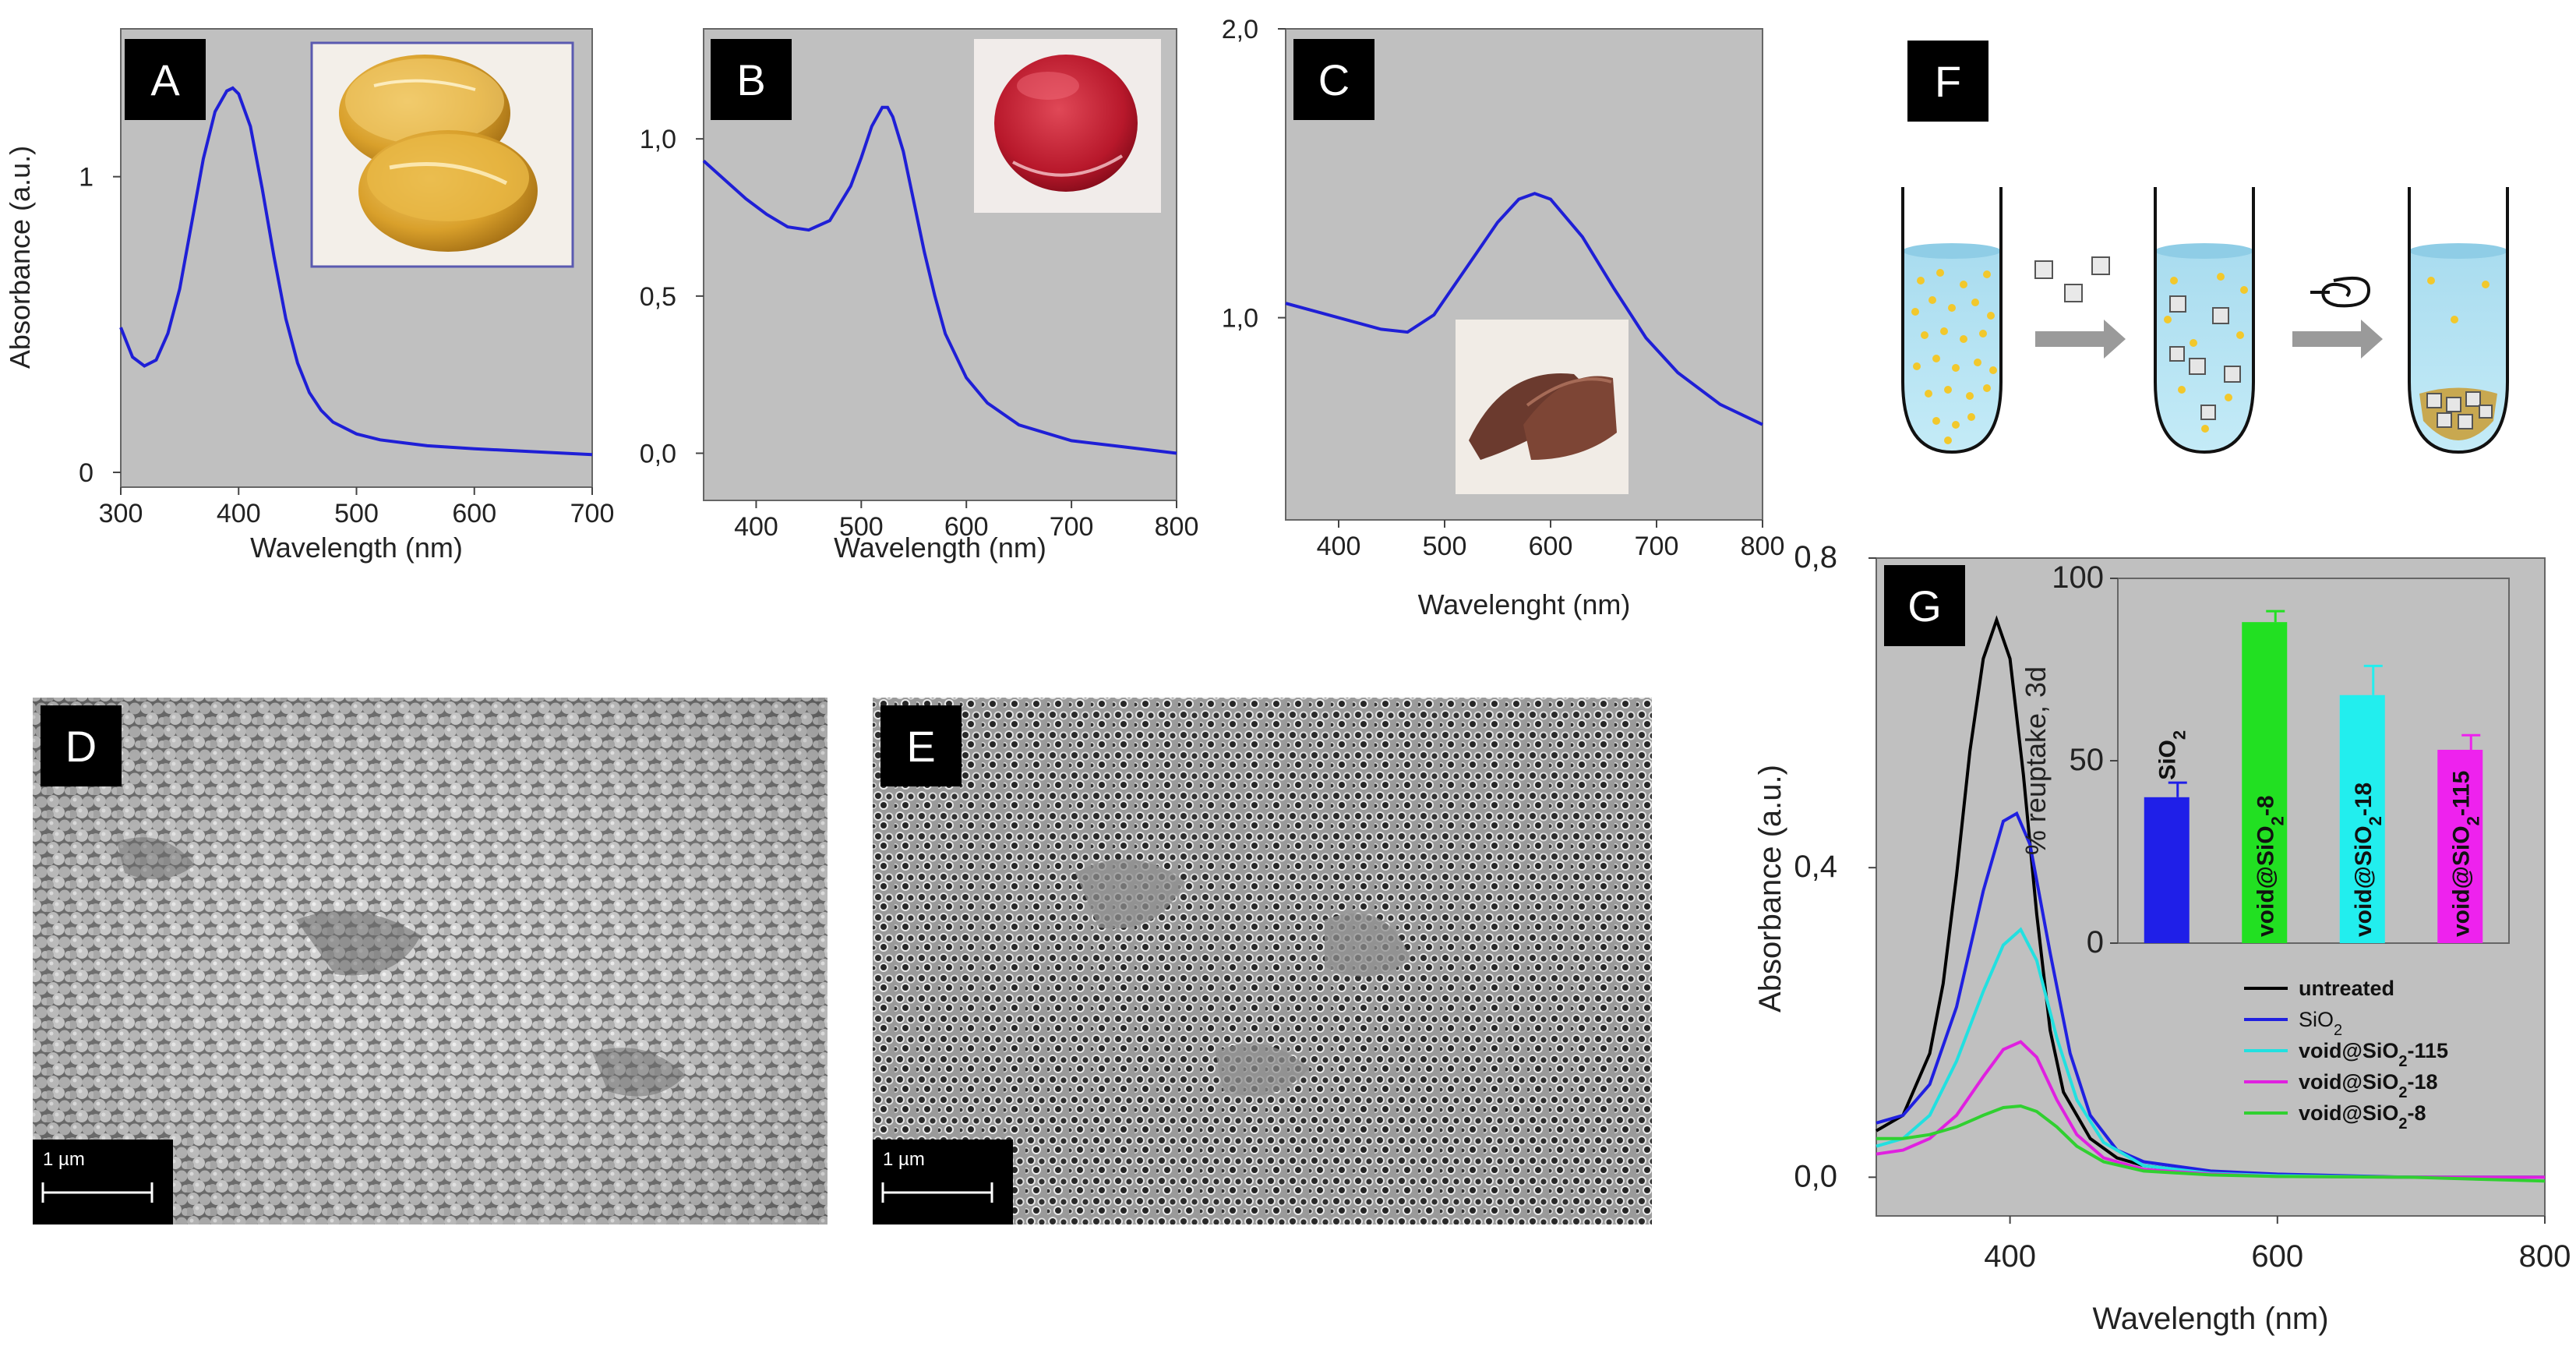  Describe the element at coordinates (2167, 870) in the screenshot. I see `bar-SiO2` at that location.